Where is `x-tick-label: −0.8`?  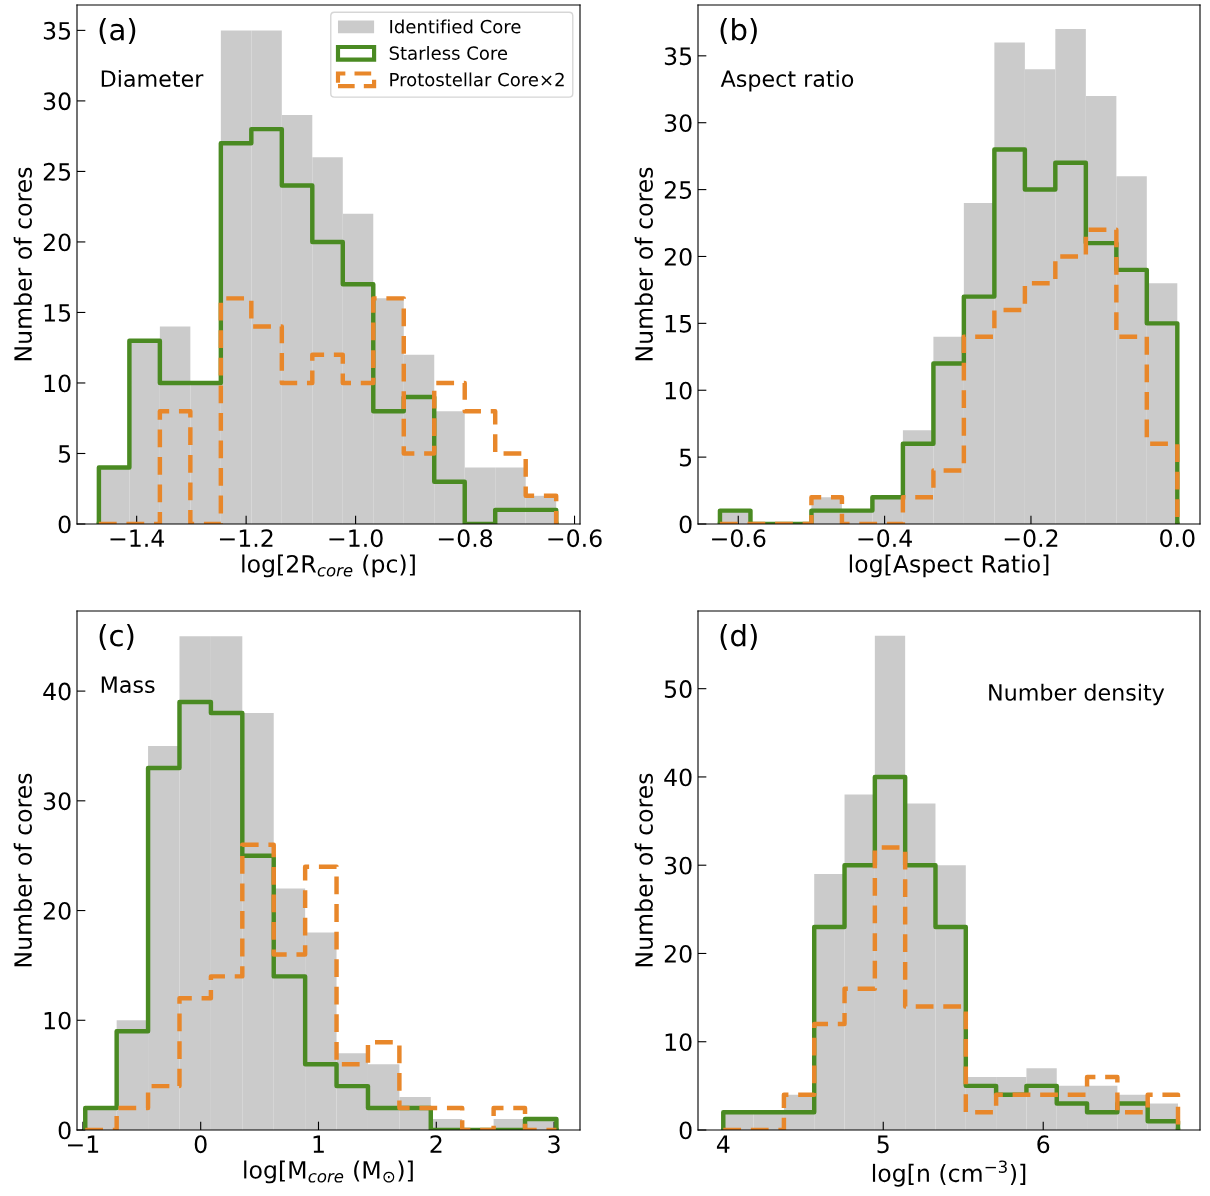
x-tick-label: −0.8 is located at coordinates (465, 538).